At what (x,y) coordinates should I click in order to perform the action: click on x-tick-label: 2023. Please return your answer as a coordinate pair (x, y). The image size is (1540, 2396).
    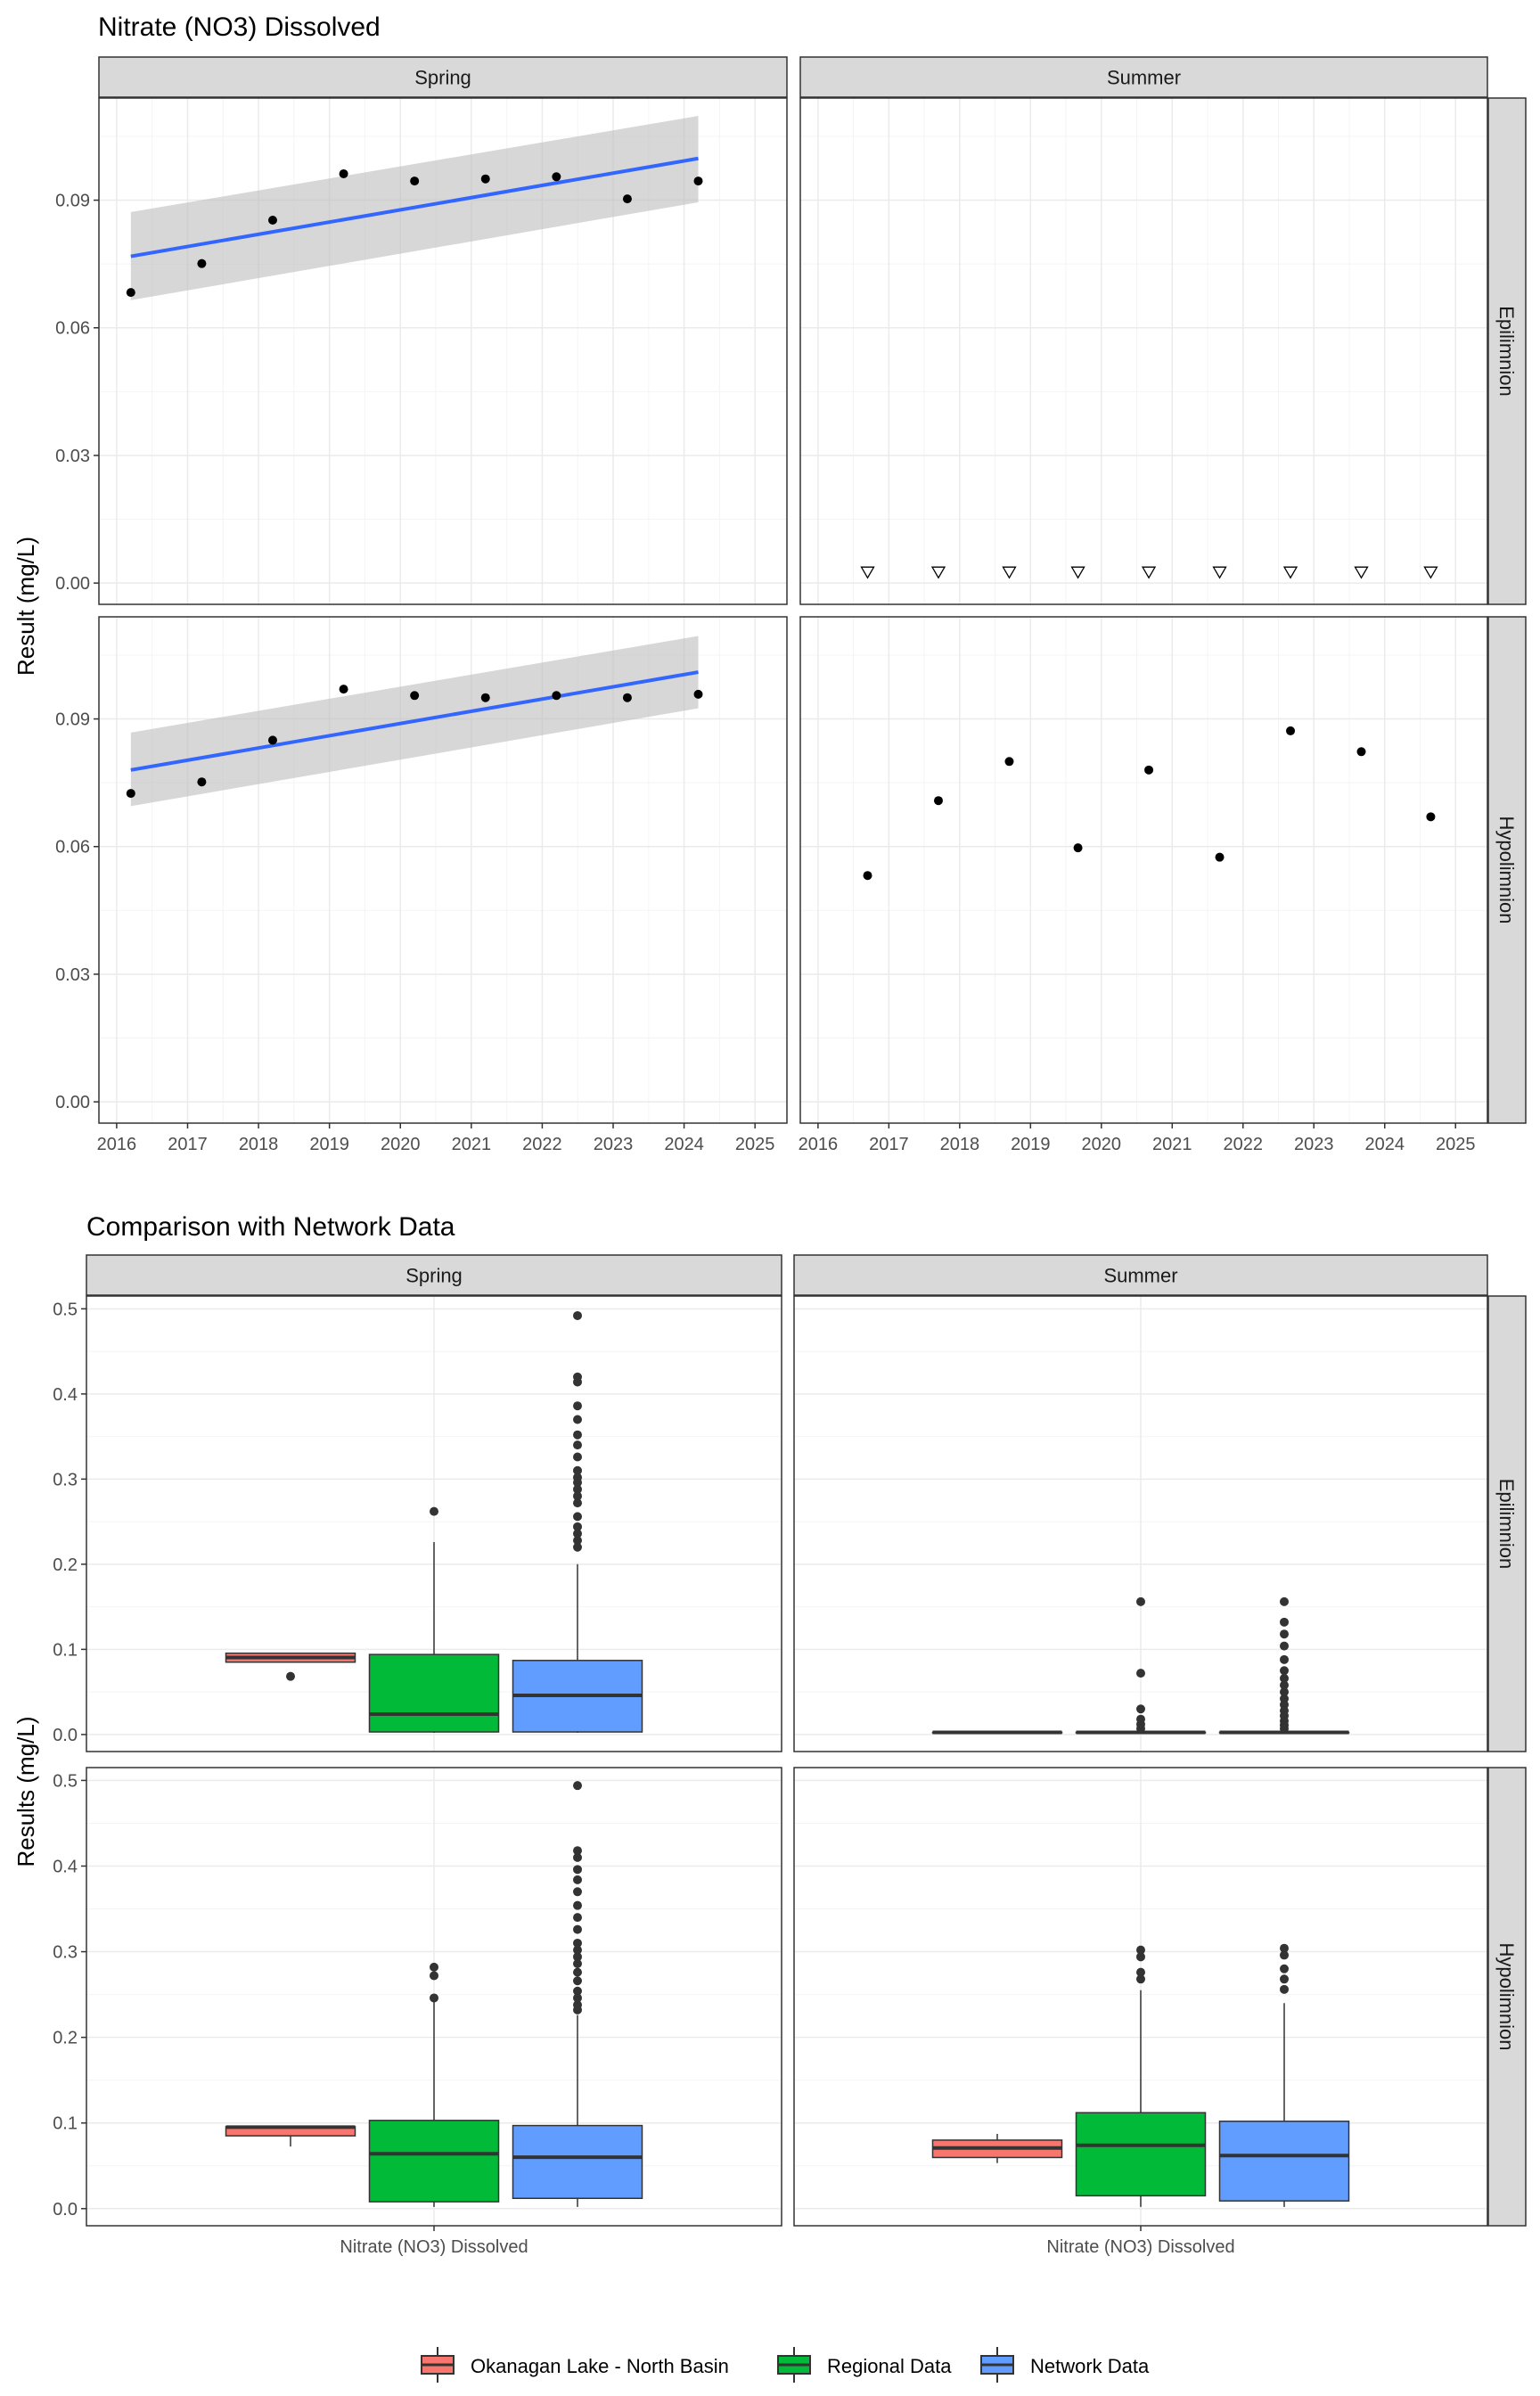
    Looking at the image, I should click on (614, 1145).